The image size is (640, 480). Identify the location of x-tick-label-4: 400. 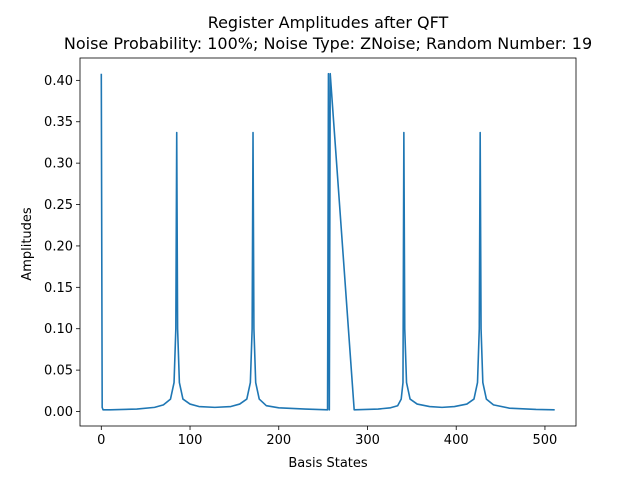
(456, 440).